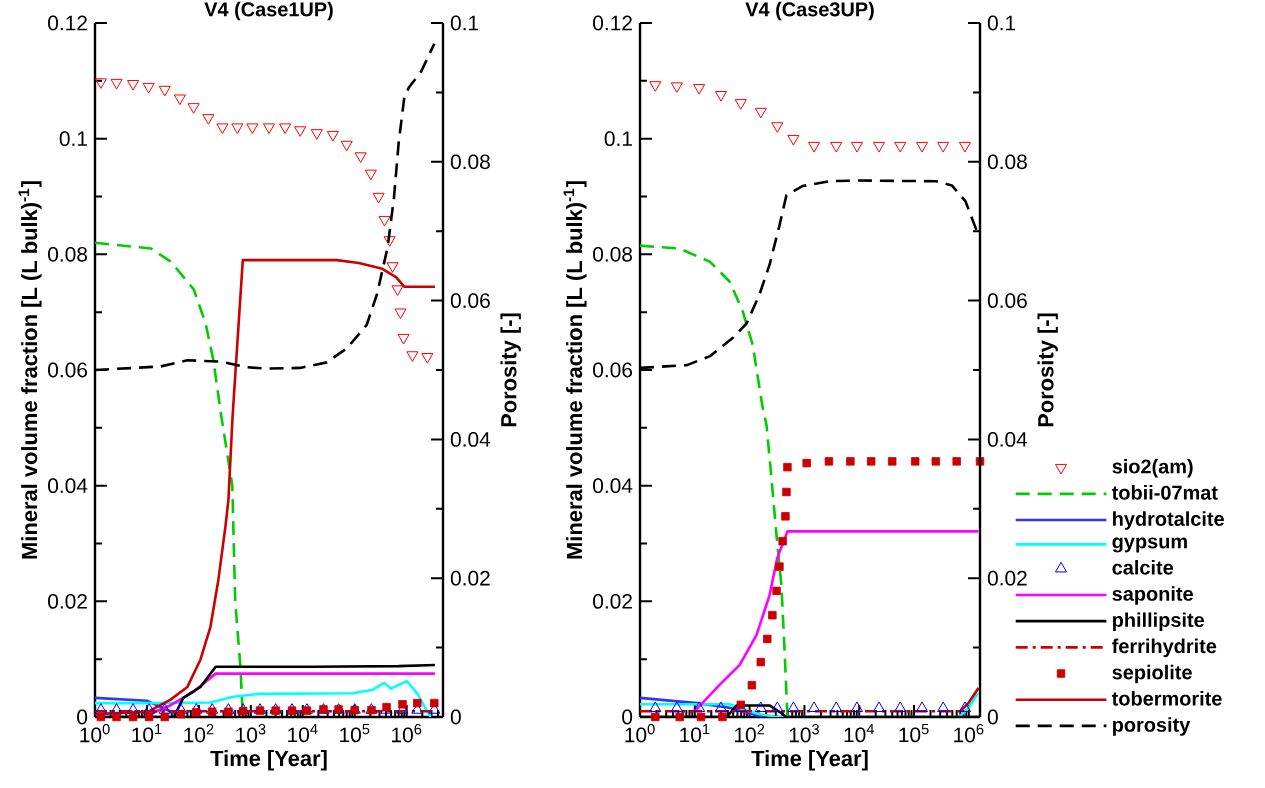  What do you see at coordinates (1149, 545) in the screenshot?
I see `legend-label: gypsum` at bounding box center [1149, 545].